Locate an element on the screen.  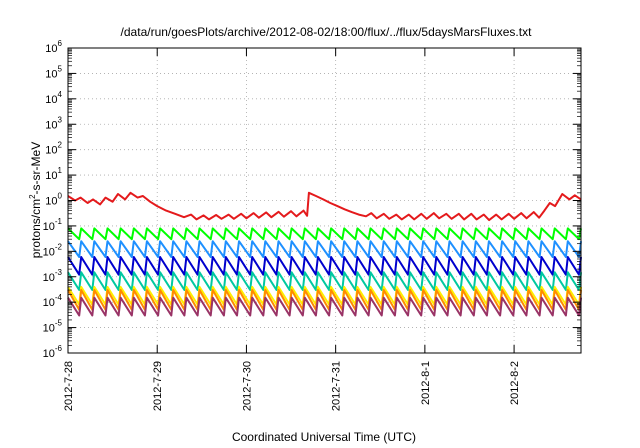
x-tick-label: 2012-7-28 is located at coordinates (69, 386).